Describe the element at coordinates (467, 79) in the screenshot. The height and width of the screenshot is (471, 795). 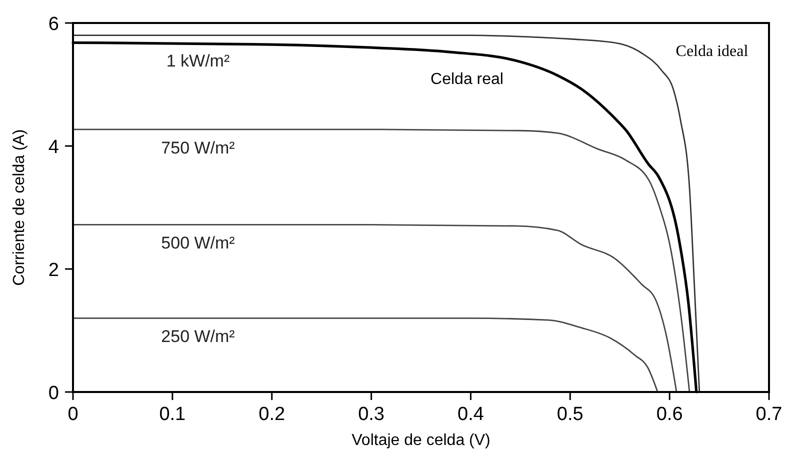
I see `annotation: Celda real` at that location.